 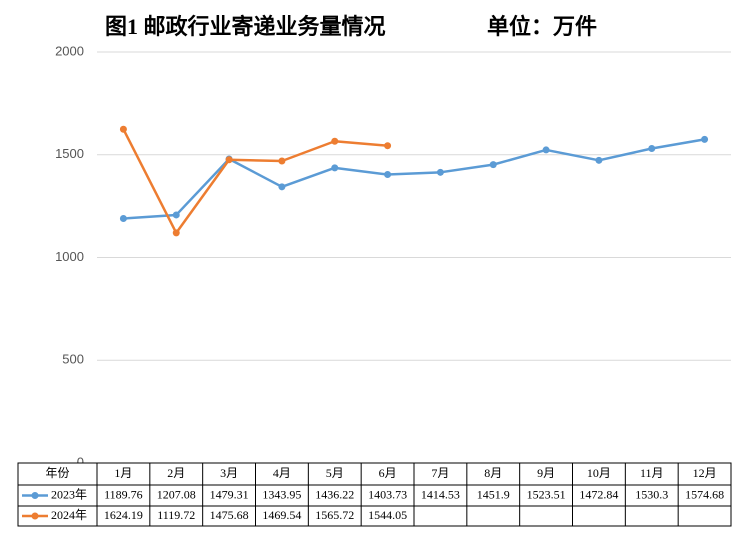 I want to click on chart-title: 图1 邮政行业寄递业务量情况, so click(x=245, y=26).